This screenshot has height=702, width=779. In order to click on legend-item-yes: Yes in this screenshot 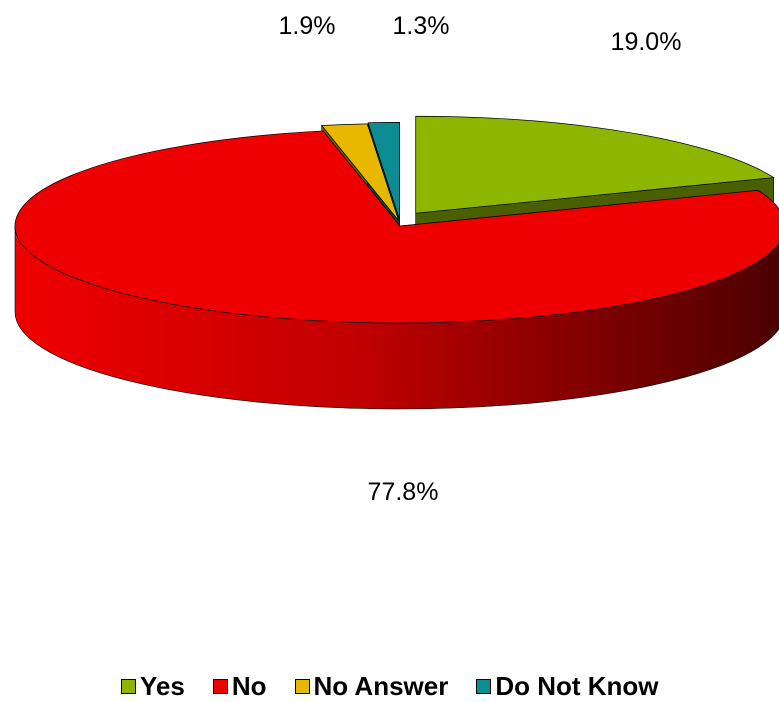, I will do `click(153, 686)`.